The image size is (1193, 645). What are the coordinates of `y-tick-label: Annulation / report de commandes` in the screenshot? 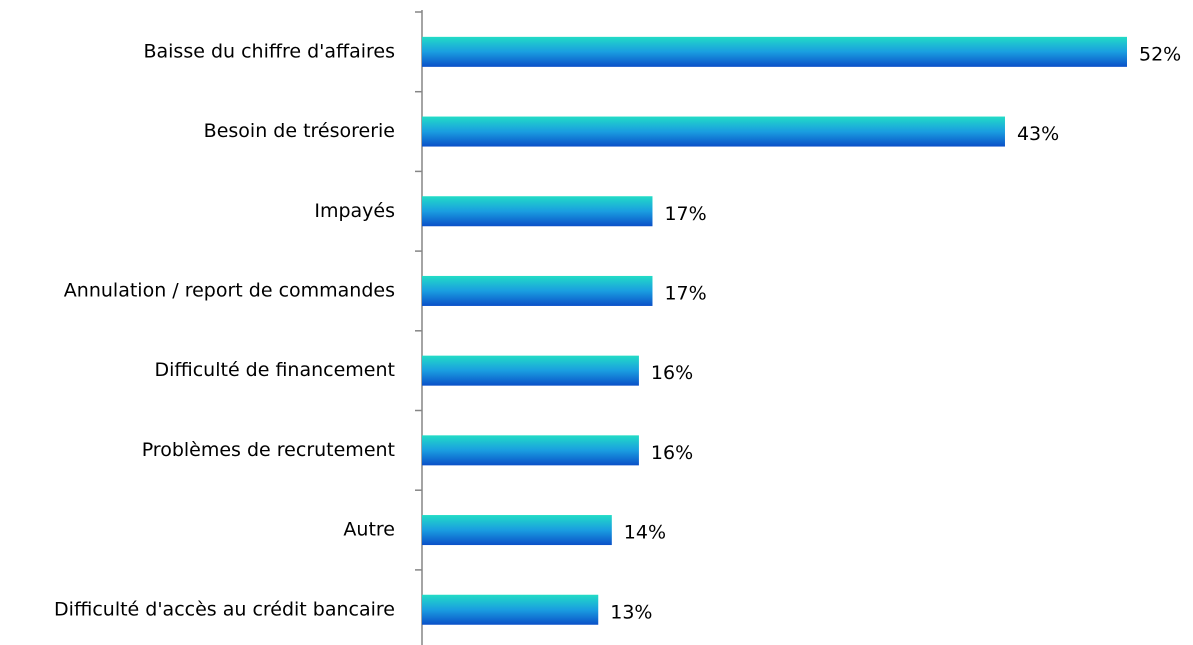 It's located at (229, 290).